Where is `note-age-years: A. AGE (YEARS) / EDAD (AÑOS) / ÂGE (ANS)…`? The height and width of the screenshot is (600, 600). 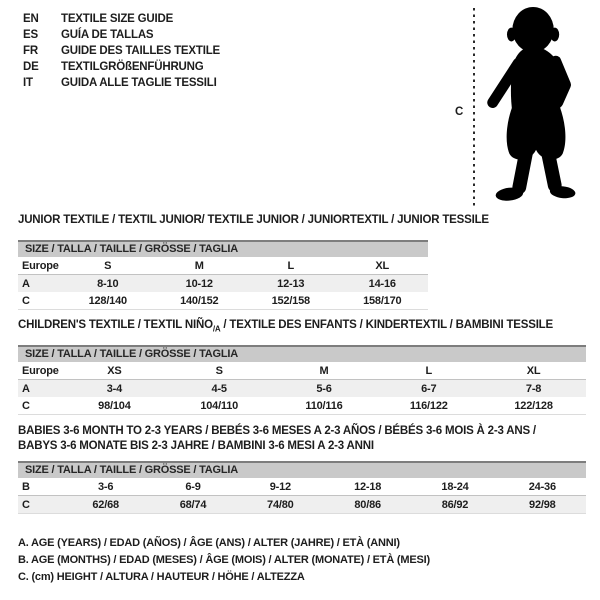 note-age-years: A. AGE (YEARS) / EDAD (AÑOS) / ÂGE (ANS)… is located at coordinates (209, 543).